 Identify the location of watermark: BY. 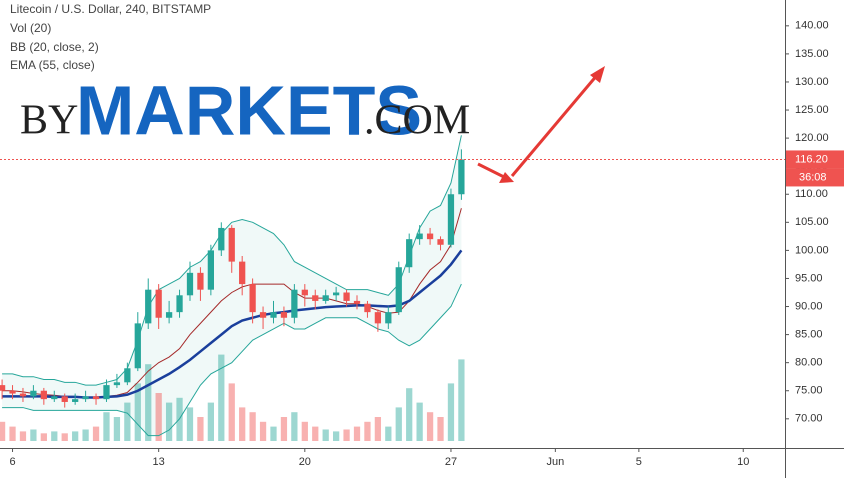
(49, 121).